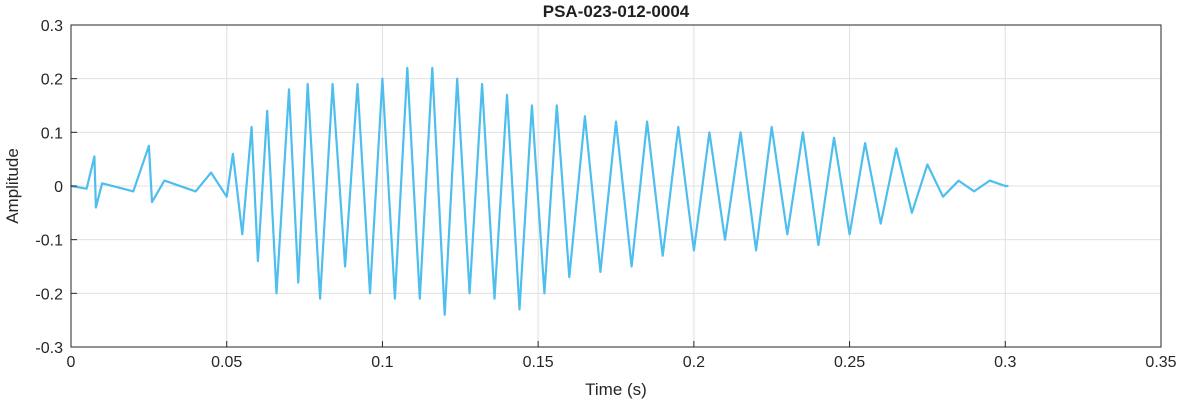 The image size is (1182, 409). Describe the element at coordinates (849, 362) in the screenshot. I see `x-tick-label: 0.25` at that location.